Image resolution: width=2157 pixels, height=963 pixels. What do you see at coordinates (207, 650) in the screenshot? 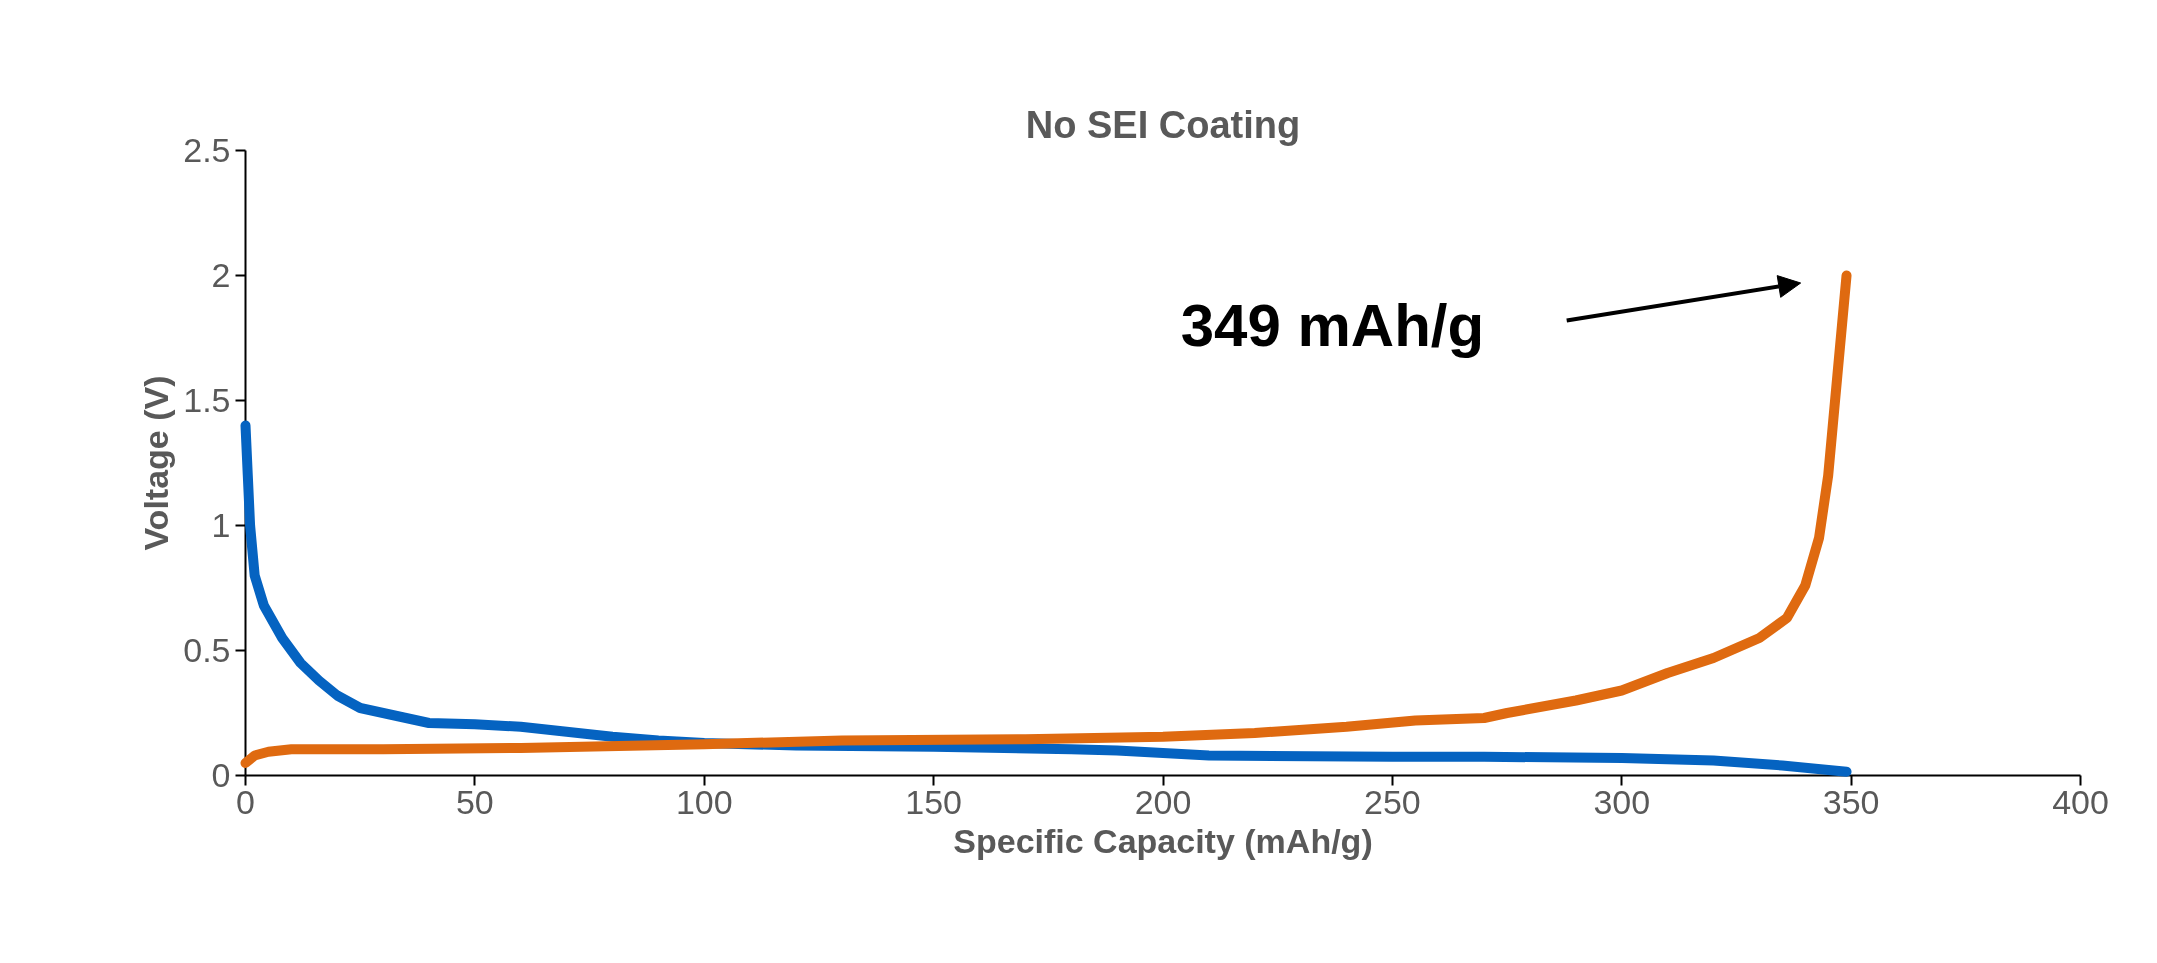
I see `y-tick-label: 0.5` at bounding box center [207, 650].